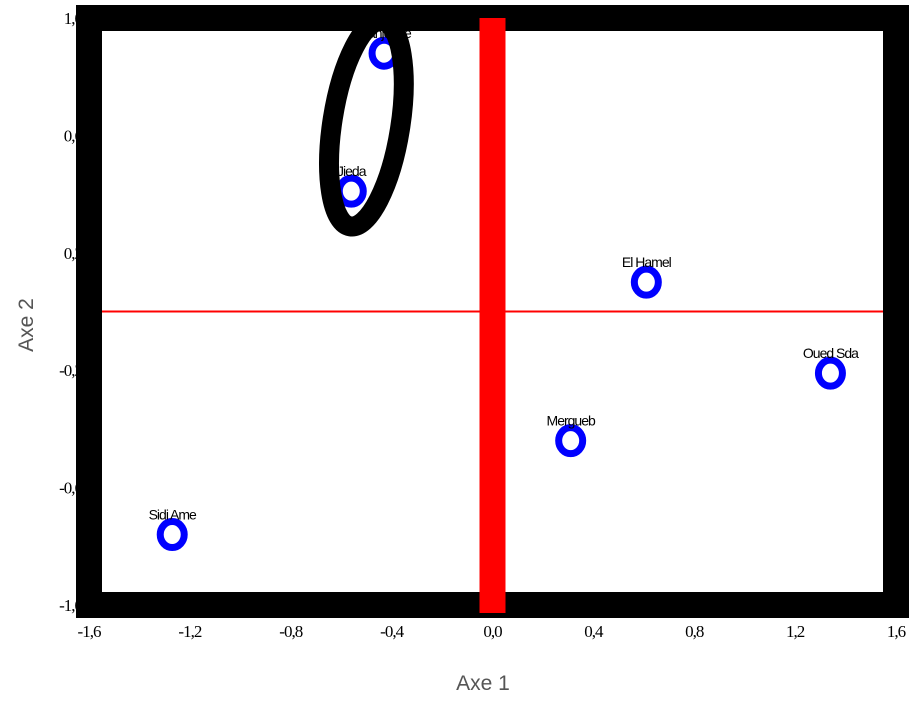 Image resolution: width=916 pixels, height=705 pixels. Describe the element at coordinates (647, 262) in the screenshot. I see `point-label: El Hamel` at that location.